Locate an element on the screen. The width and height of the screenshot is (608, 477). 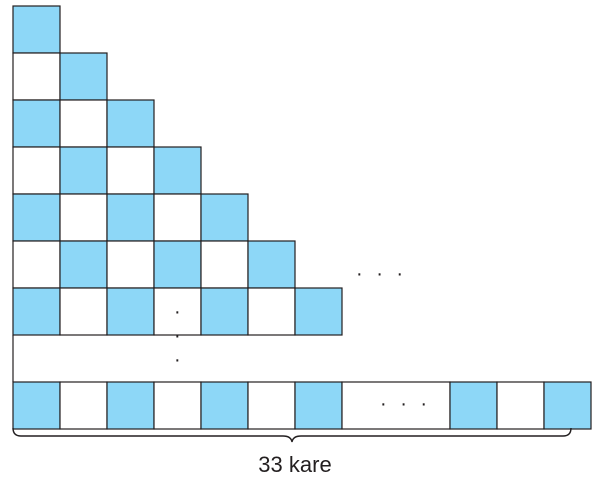
row-ellipsis: · · · is located at coordinates (381, 274).